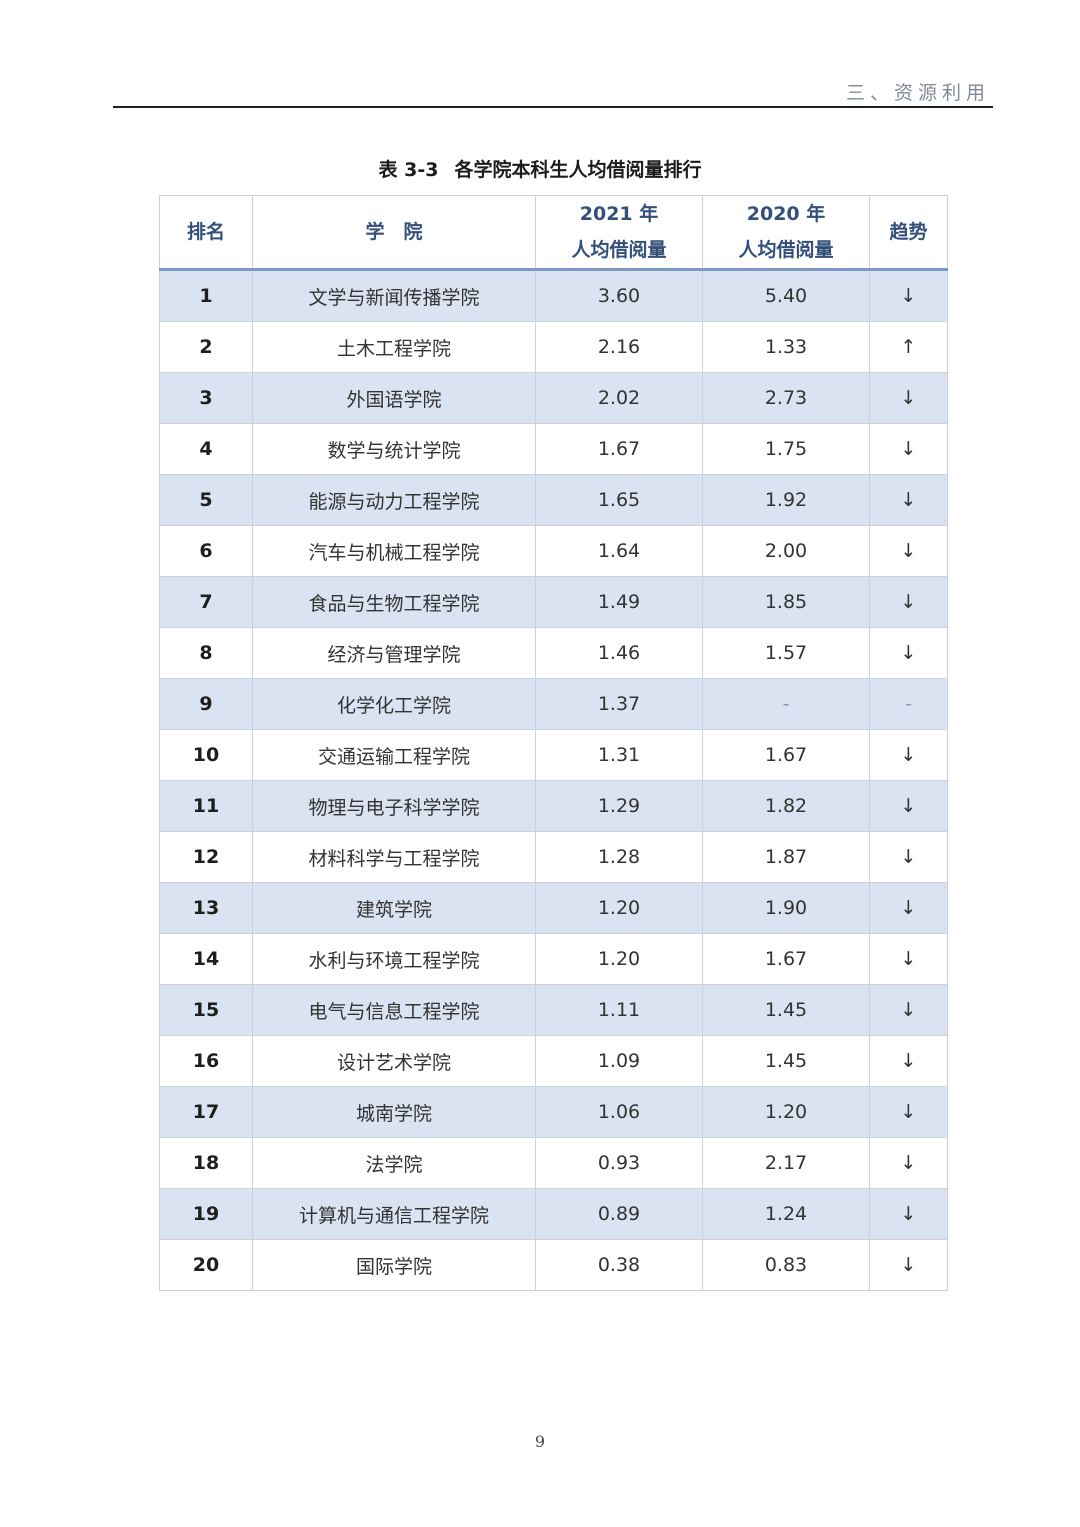 The height and width of the screenshot is (1527, 1080). What do you see at coordinates (206, 347) in the screenshot?
I see `rank-cell: 2` at bounding box center [206, 347].